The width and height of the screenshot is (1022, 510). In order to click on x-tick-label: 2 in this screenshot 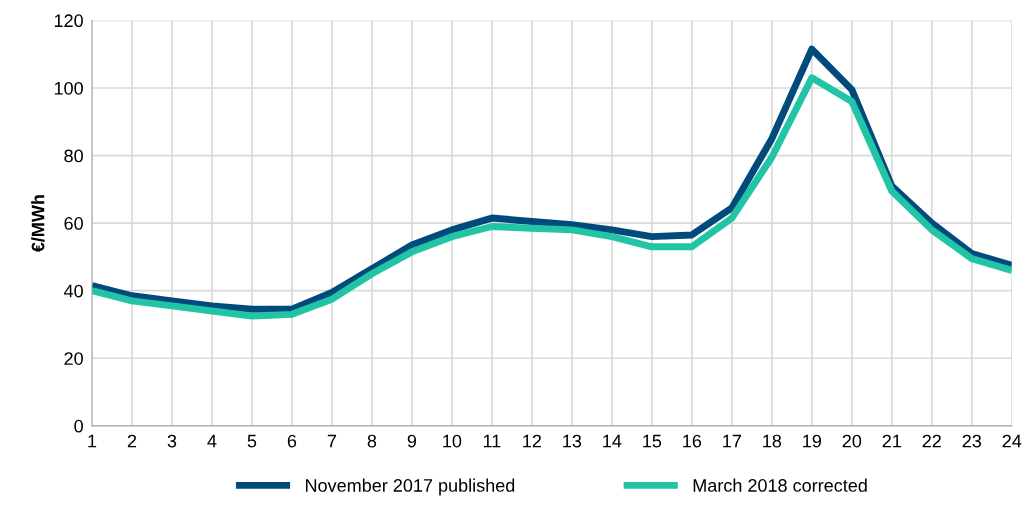, I will do `click(132, 441)`.